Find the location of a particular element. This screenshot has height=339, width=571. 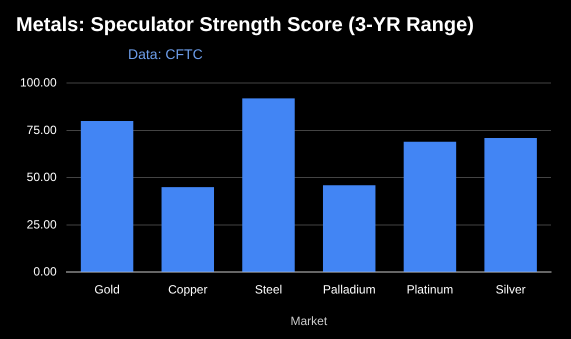

chart-subtitle: Data: CFTC is located at coordinates (165, 54).